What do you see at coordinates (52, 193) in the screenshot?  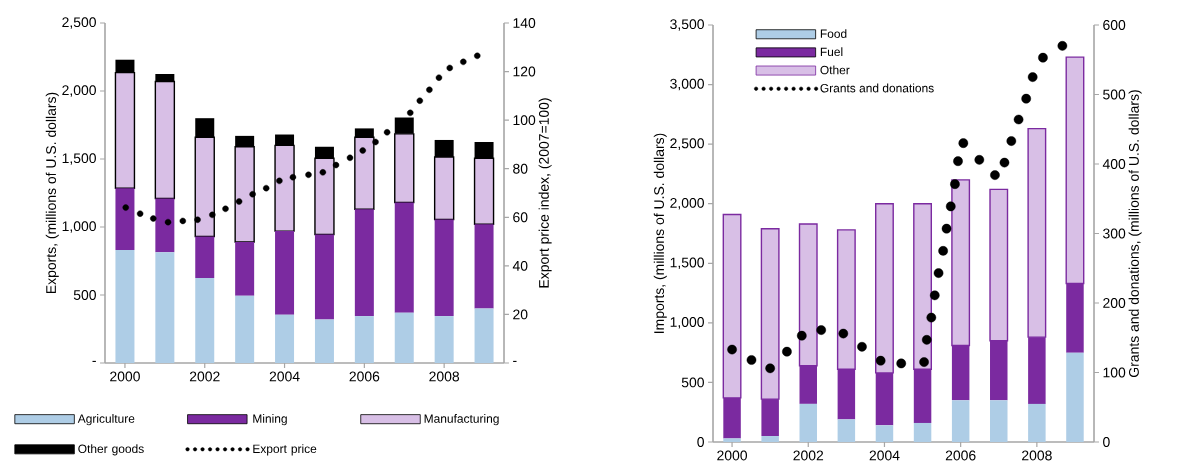 I see `y-axis-title: Exports, (millions of U.S. dollars)` at bounding box center [52, 193].